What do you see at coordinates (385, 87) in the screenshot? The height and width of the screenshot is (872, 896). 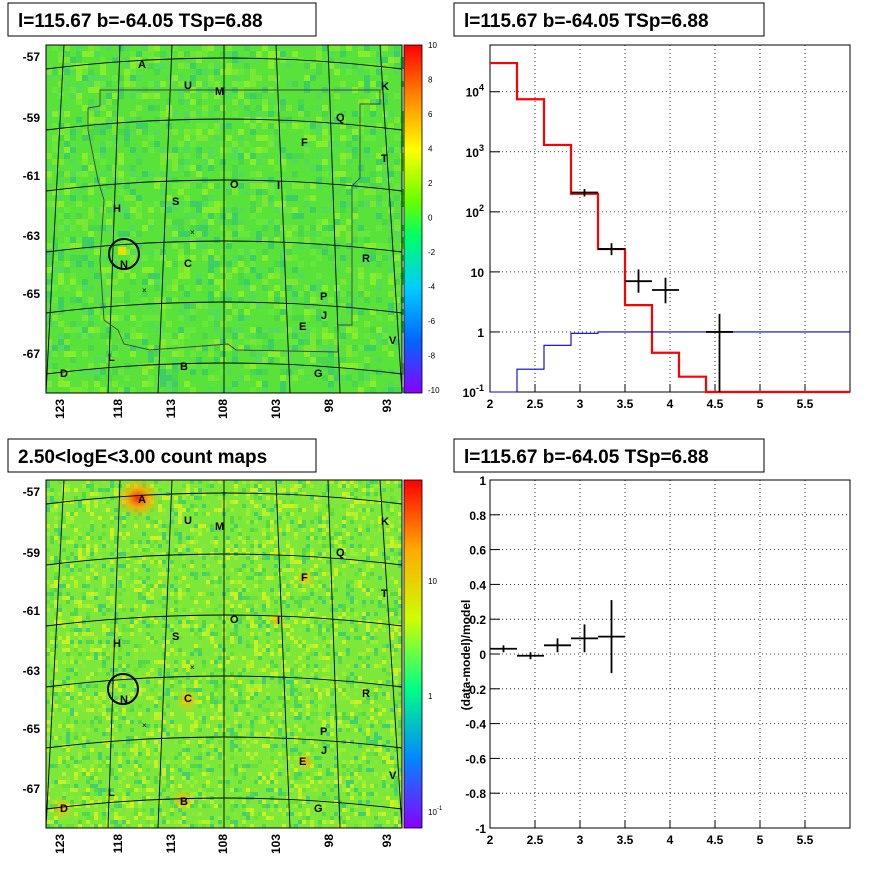 I see `source-label-k: K` at bounding box center [385, 87].